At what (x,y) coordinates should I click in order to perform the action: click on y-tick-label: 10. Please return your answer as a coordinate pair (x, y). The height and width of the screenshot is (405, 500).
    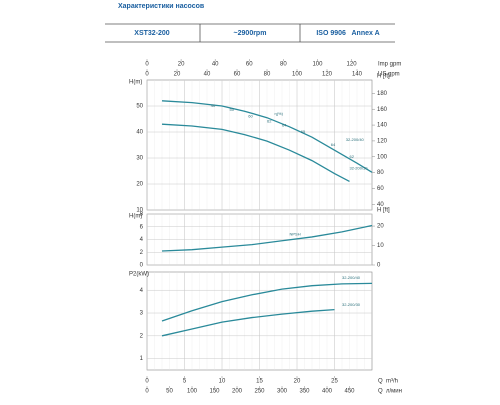
    Looking at the image, I should click on (139, 211).